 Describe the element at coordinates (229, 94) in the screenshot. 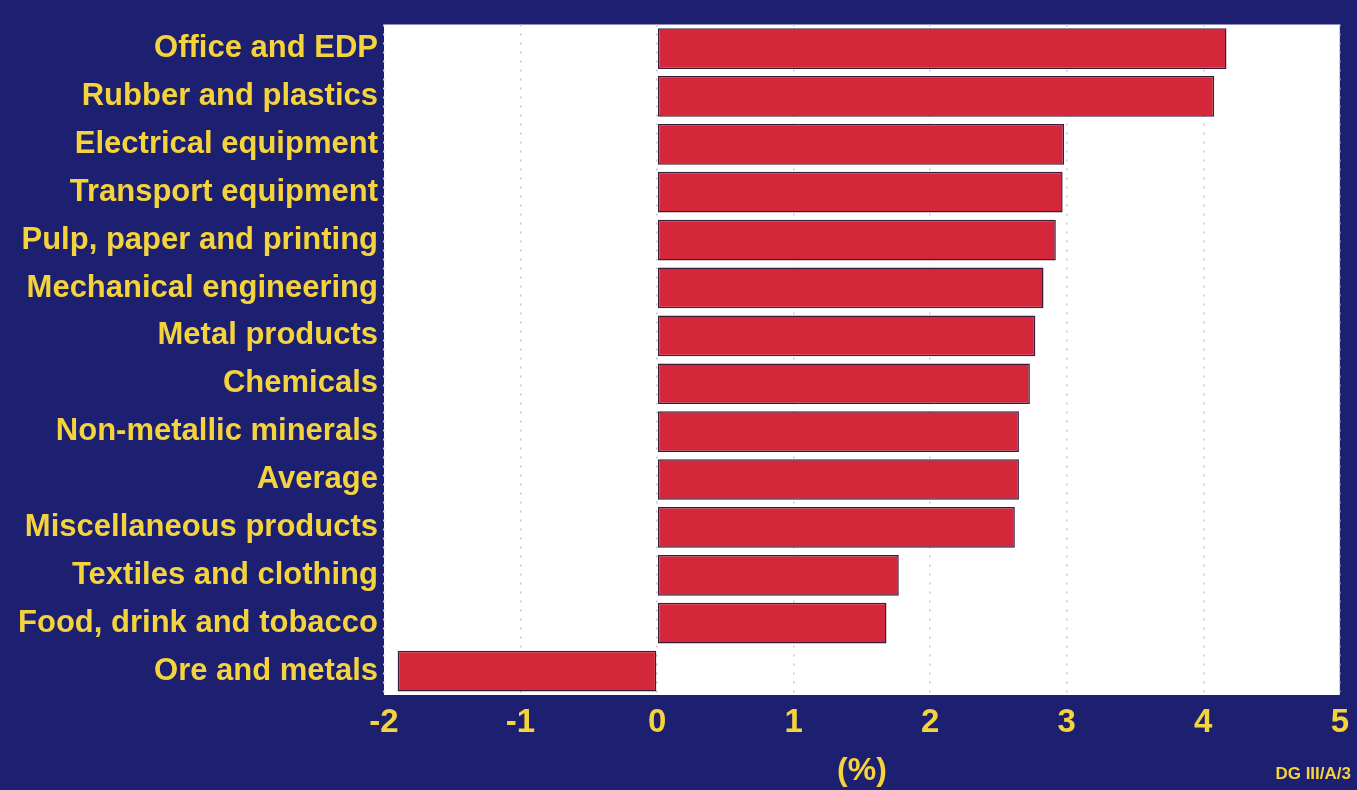

I see `y-tick-label: Rubber and plastics` at that location.